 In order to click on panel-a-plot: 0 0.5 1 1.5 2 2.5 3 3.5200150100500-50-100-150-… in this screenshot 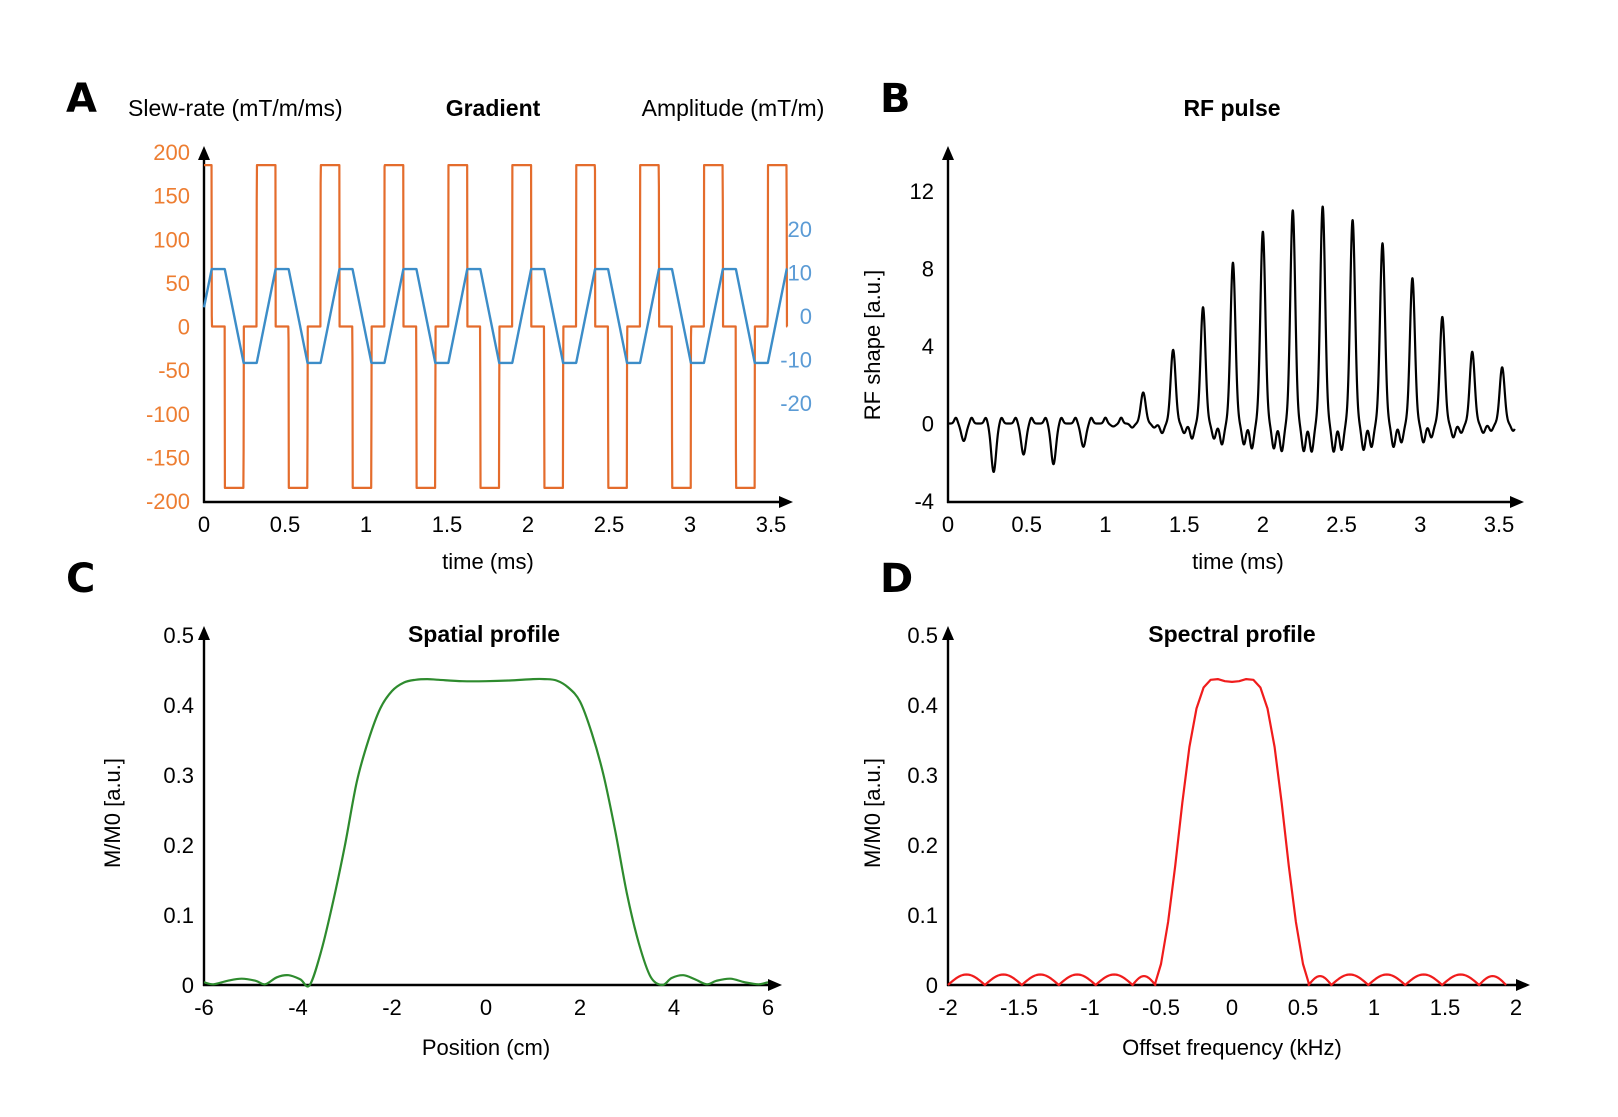, I will do `click(479, 338)`.